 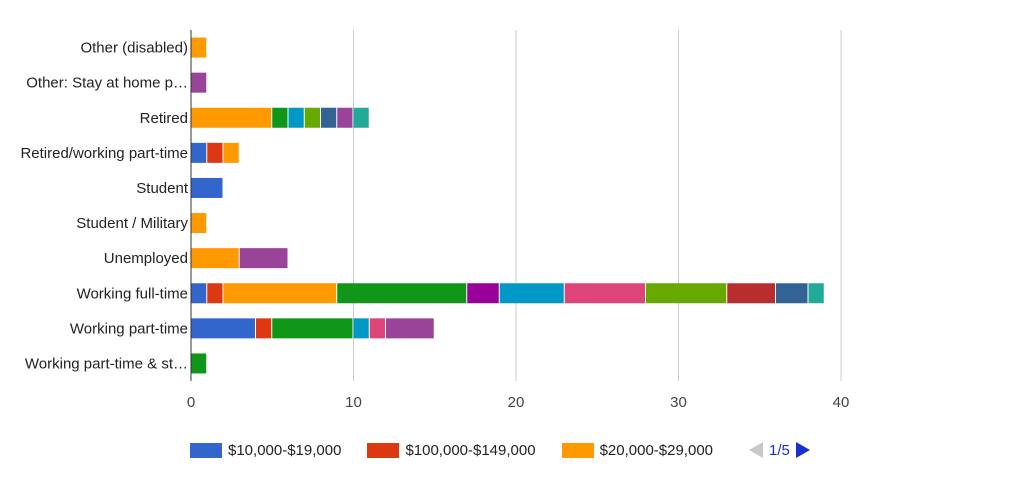 What do you see at coordinates (162, 188) in the screenshot?
I see `category-label: Student` at bounding box center [162, 188].